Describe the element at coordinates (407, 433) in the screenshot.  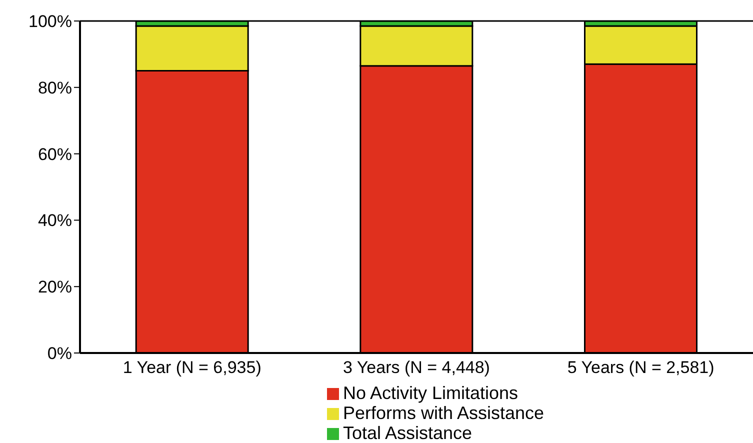
I see `legend-label: Total Assistance` at that location.